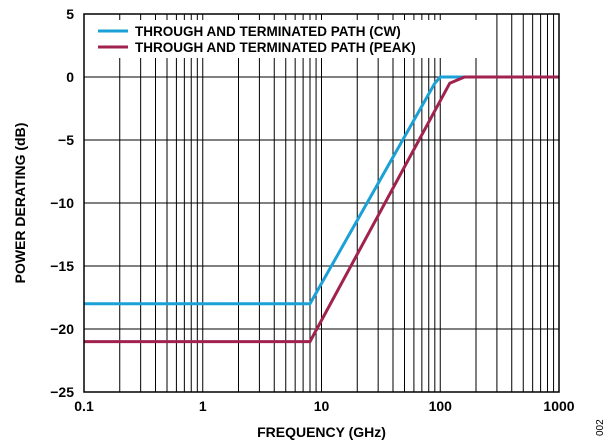  I want to click on y-tick-label: 5, so click(70, 14).